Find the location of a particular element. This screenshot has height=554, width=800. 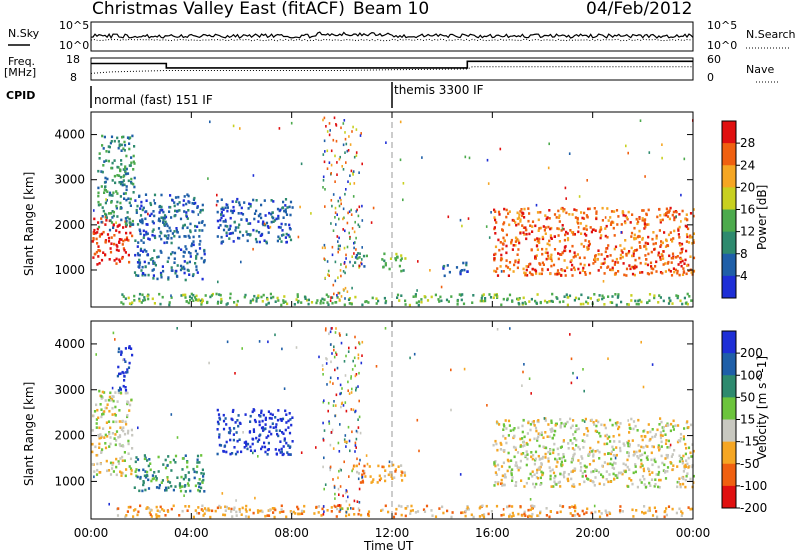

xaxis-label: Time UT is located at coordinates (389, 546).